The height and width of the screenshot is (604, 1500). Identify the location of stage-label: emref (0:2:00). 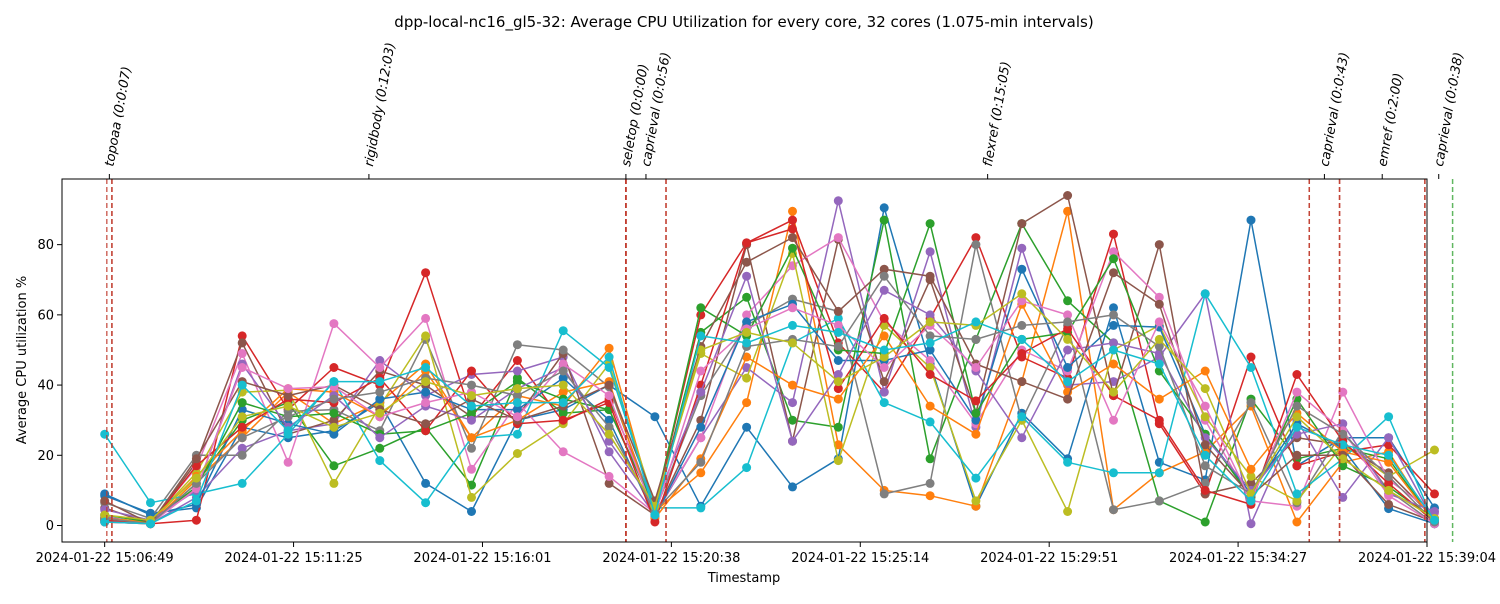
(1390, 120).